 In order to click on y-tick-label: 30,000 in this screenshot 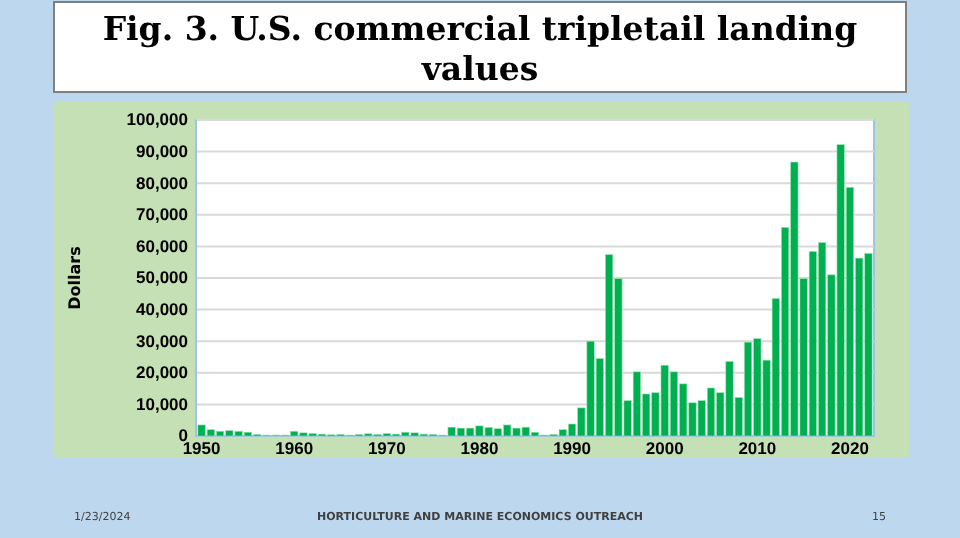, I will do `click(162, 340)`.